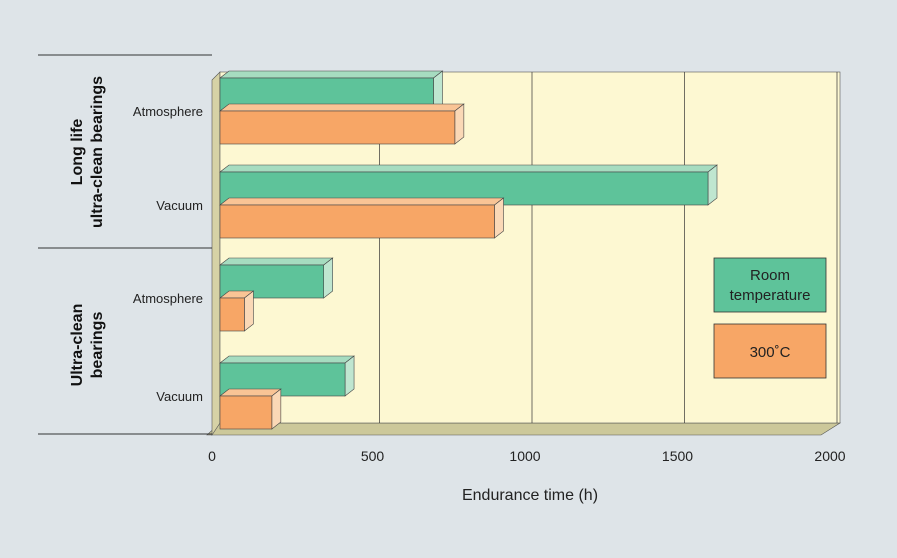 The image size is (897, 558). Describe the element at coordinates (770, 275) in the screenshot. I see `legend-label: Room` at that location.